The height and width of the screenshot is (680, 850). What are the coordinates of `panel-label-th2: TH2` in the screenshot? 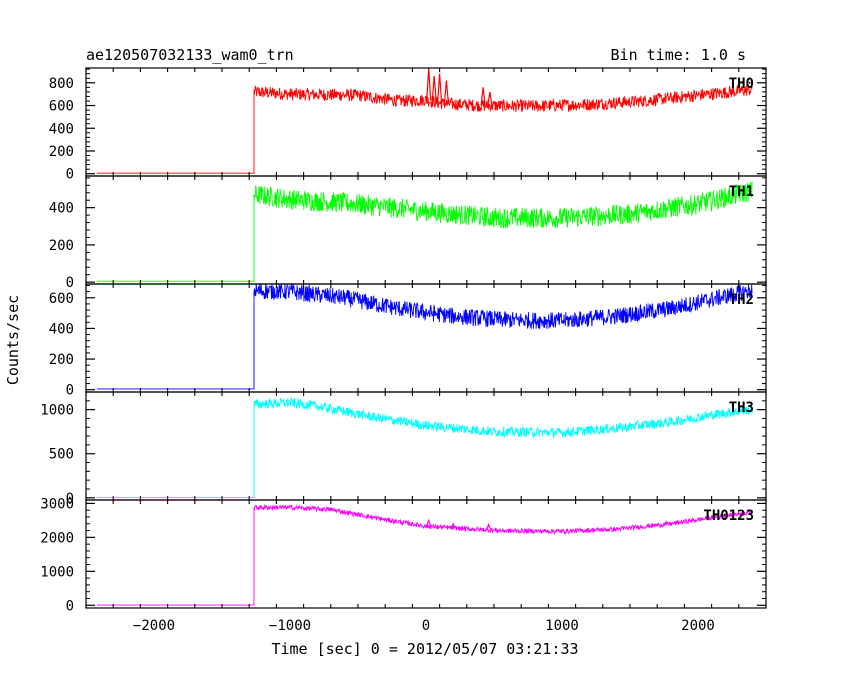 It's located at (741, 300).